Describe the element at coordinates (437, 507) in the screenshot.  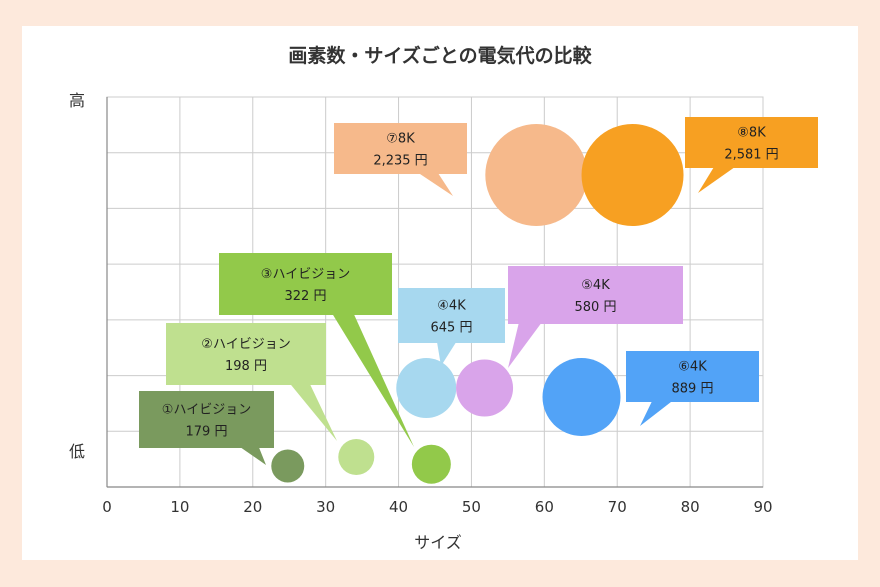
I see `x-ticks: 0 10 20 30 40 50 60 70 80 90` at that location.